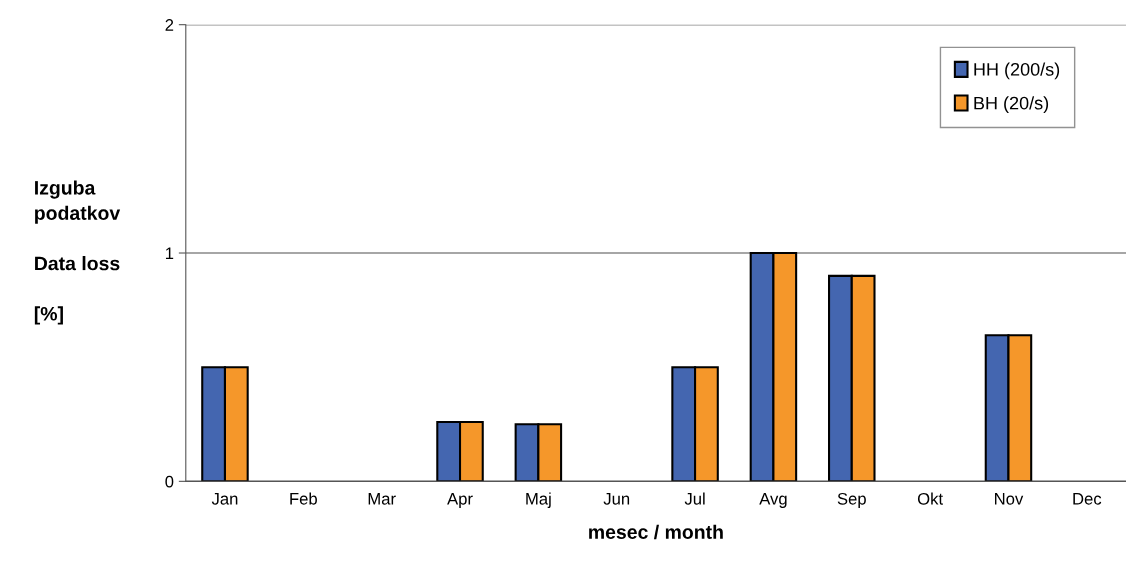 Image resolution: width=1126 pixels, height=561 pixels. What do you see at coordinates (1011, 105) in the screenshot?
I see `legend-label: BH (20/s)` at bounding box center [1011, 105].